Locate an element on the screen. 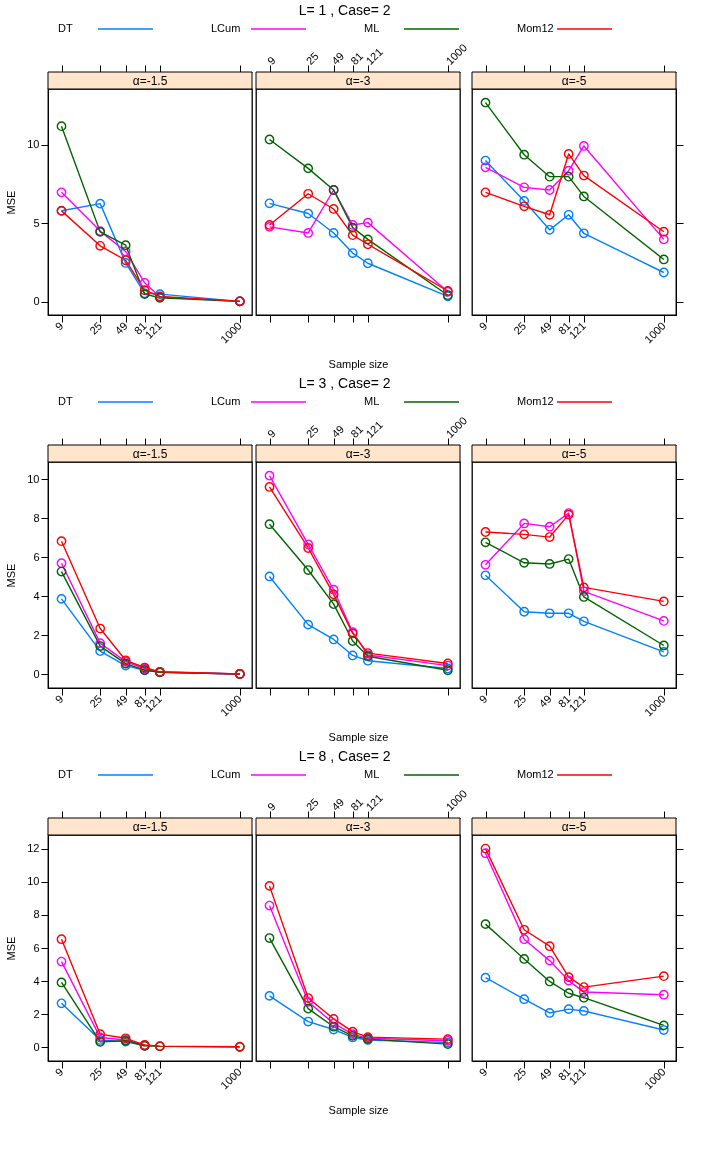 Image resolution: width=704 pixels, height=1149 pixels. text: L= 3 , Case= 2 is located at coordinates (344, 383).